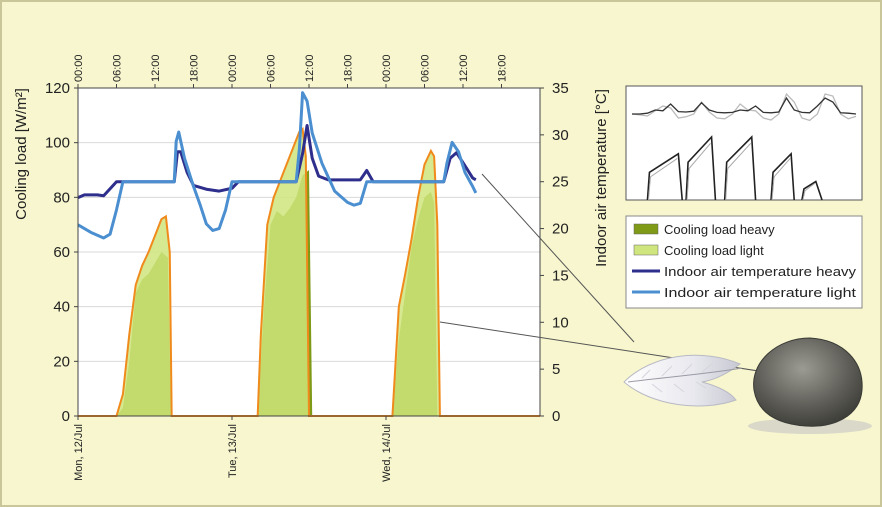 The width and height of the screenshot is (882, 507). I want to click on line-indoor-temp-light, so click(277, 165).